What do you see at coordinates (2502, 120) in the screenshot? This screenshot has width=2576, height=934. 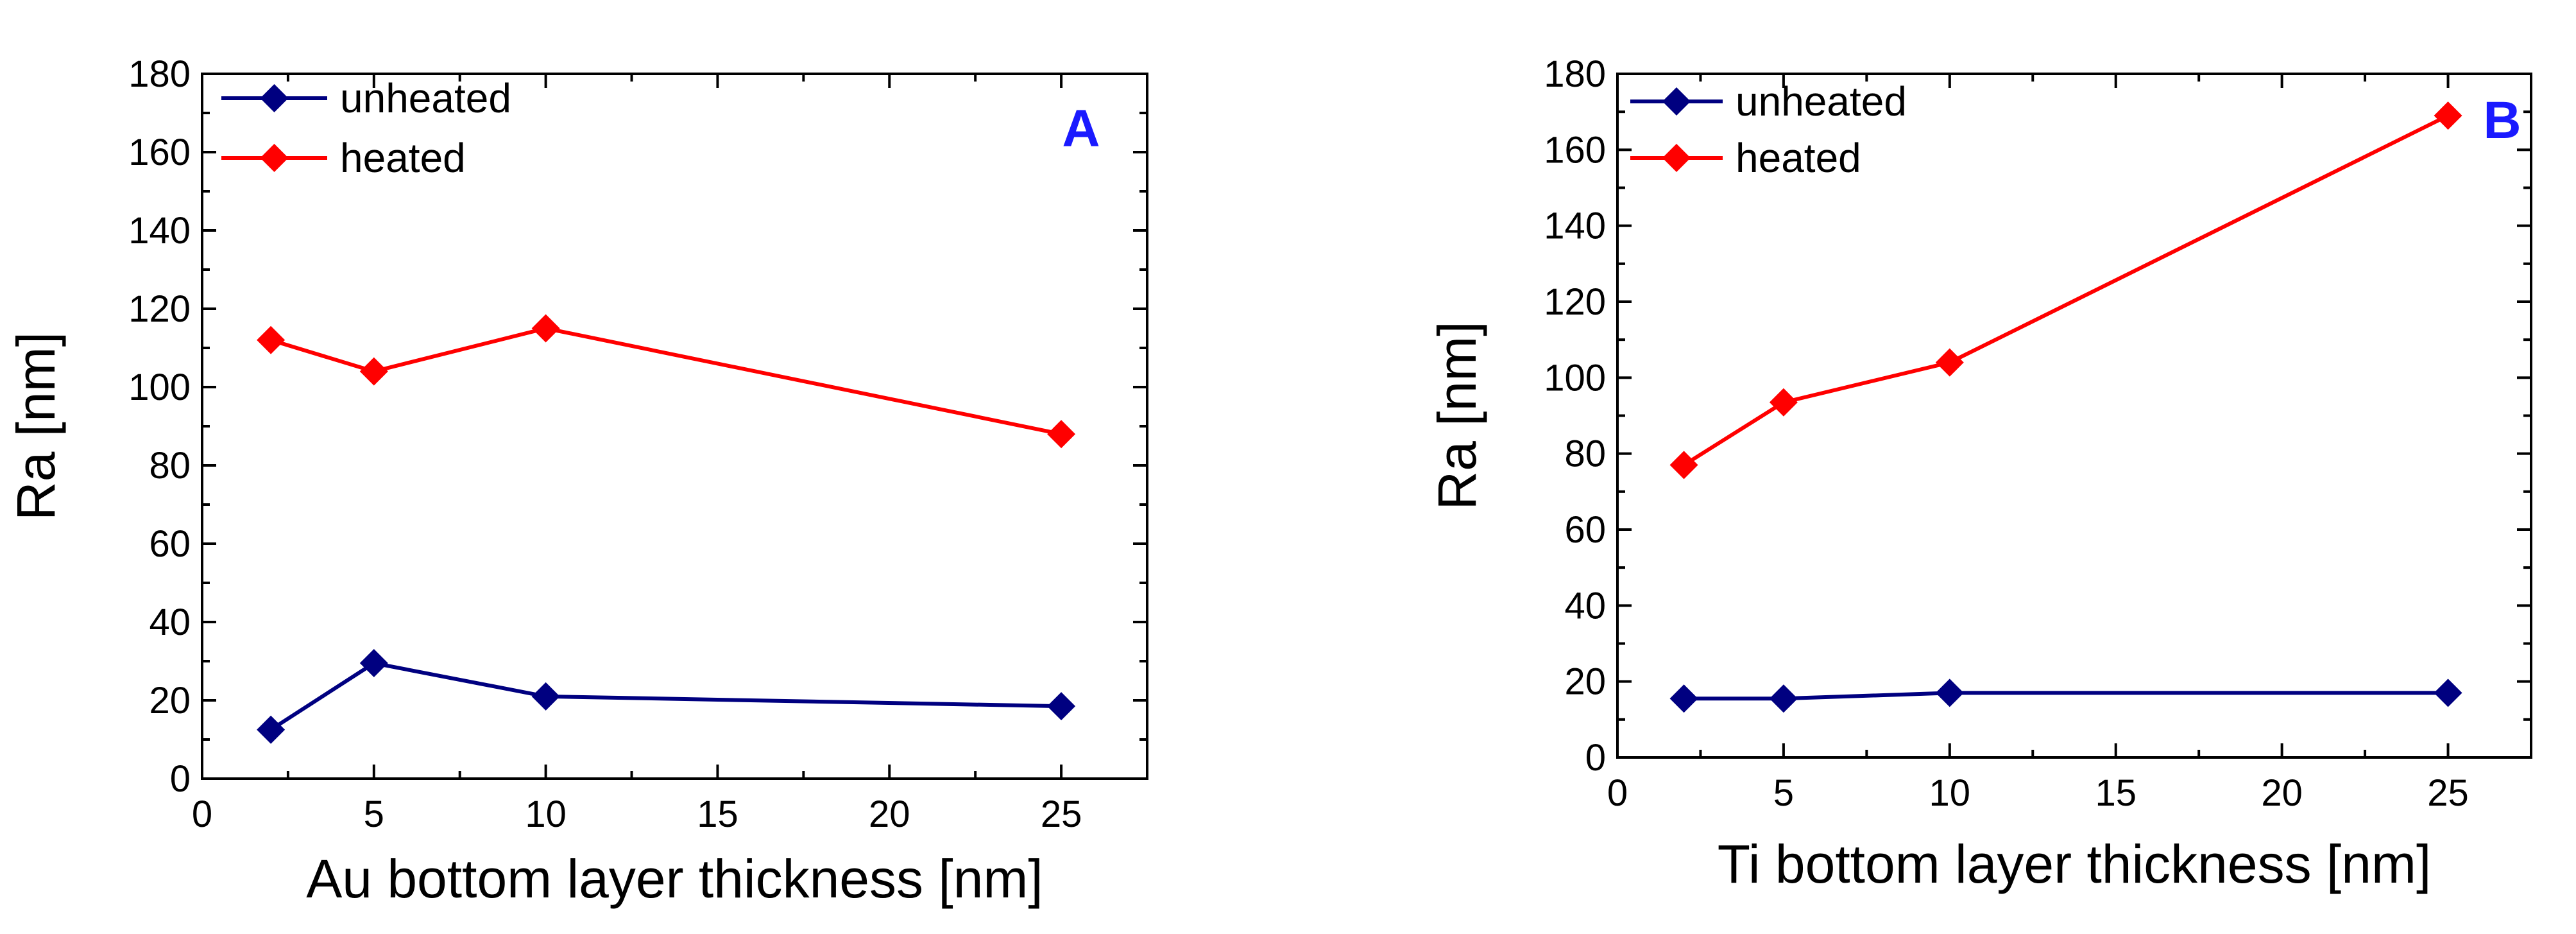 I see `panel-label: B` at bounding box center [2502, 120].